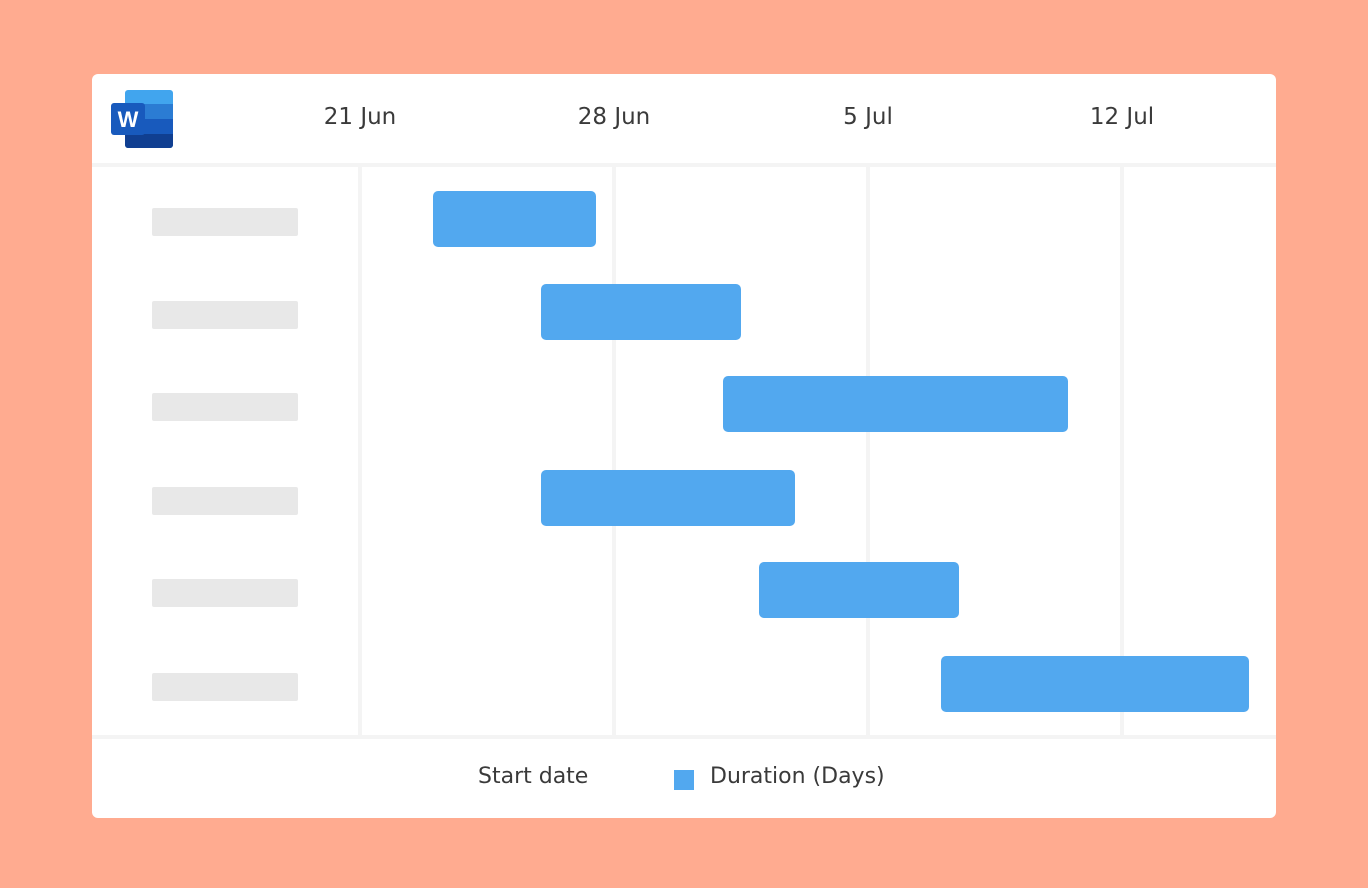 This screenshot has width=1368, height=888. What do you see at coordinates (684, 737) in the screenshot?
I see `footer-divider` at bounding box center [684, 737].